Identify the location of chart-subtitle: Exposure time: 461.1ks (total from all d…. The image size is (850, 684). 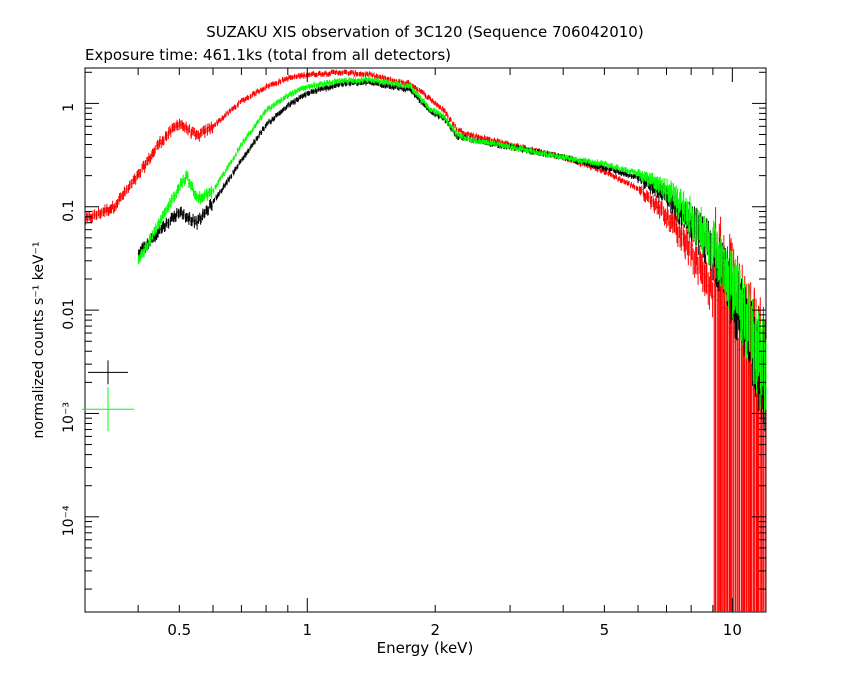
(268, 55).